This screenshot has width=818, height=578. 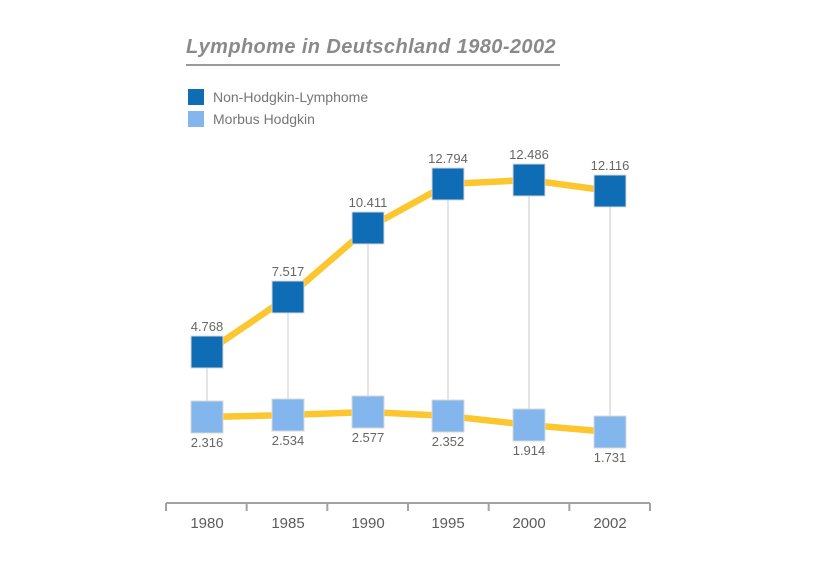 I want to click on chart-title: Lymphome in Deutschland 1980-2002, so click(x=373, y=51).